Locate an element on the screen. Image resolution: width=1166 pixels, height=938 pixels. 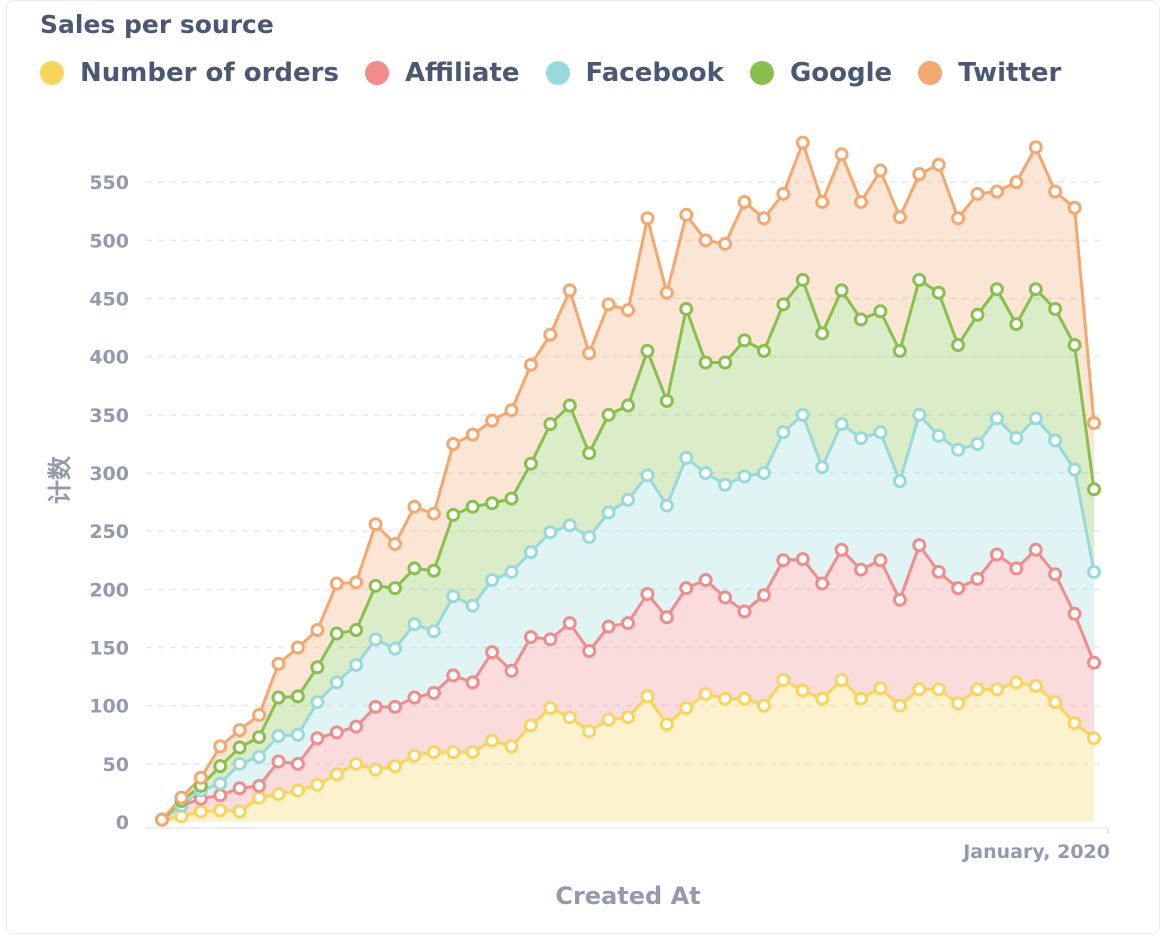
legend-item: Google is located at coordinates (820, 73).